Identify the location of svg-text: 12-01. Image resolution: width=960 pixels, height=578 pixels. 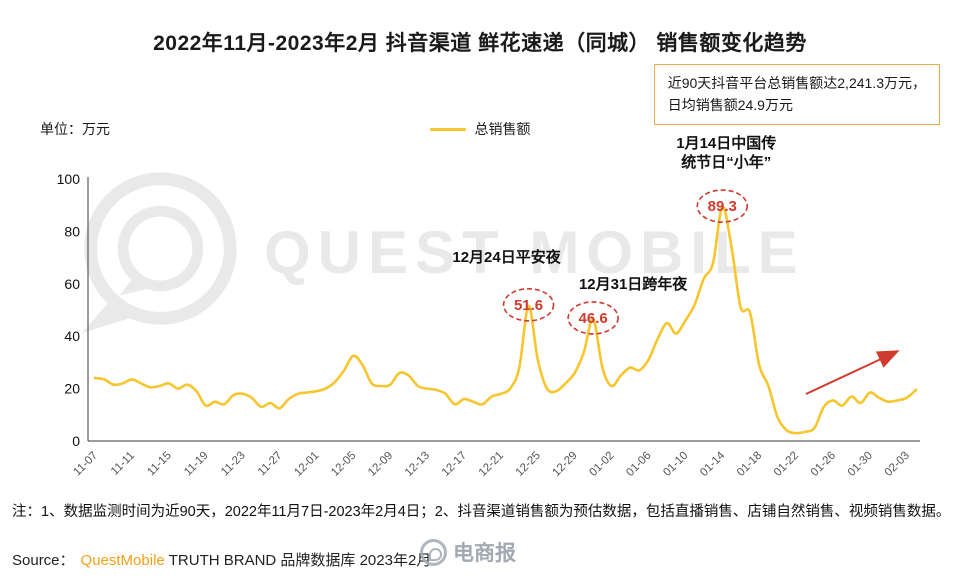
(306, 464).